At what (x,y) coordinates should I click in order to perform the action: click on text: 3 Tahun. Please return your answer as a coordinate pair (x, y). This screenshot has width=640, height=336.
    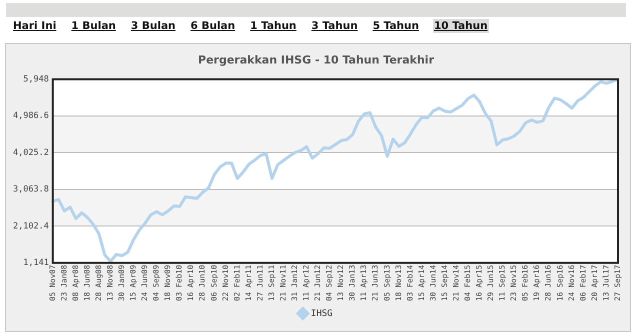
    Looking at the image, I should click on (334, 26).